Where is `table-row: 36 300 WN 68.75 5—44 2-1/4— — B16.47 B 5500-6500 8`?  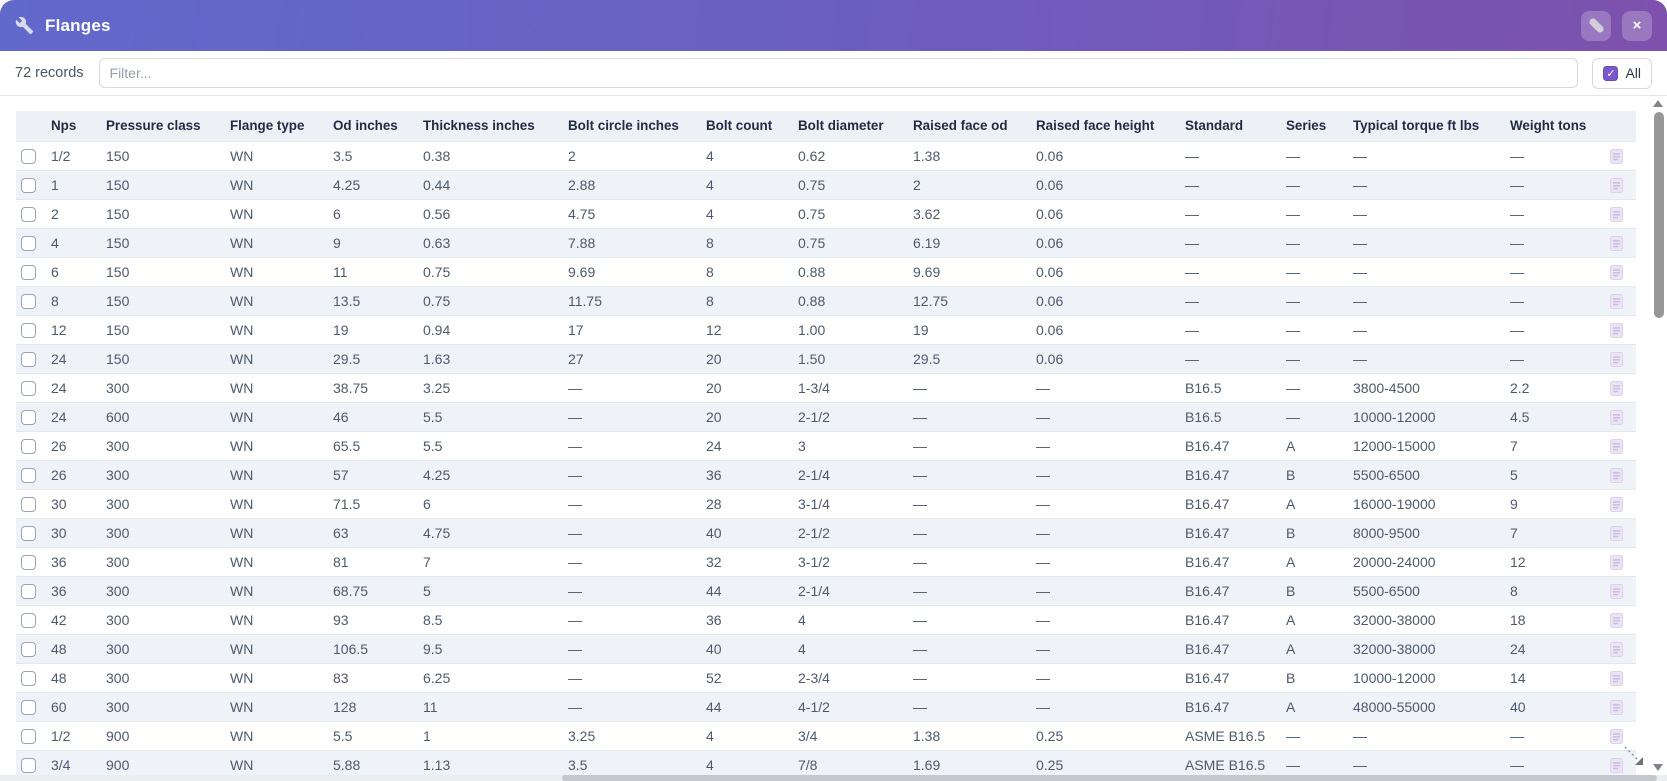 table-row: 36 300 WN 68.75 5—44 2-1/4— — B16.47 B 5500-6500 8 is located at coordinates (826, 590).